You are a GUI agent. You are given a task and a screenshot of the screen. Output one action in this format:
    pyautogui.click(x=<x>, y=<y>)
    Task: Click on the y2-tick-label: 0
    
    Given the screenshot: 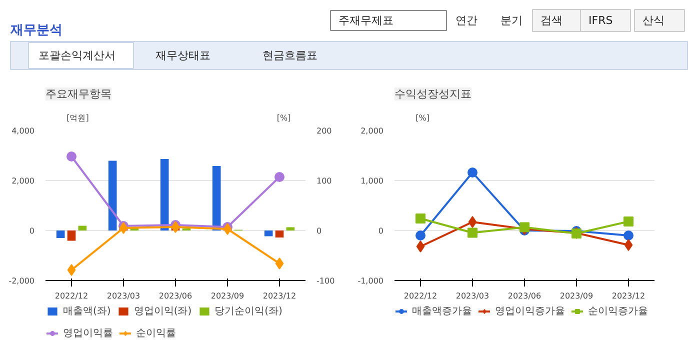 What is the action you would take?
    pyautogui.click(x=319, y=231)
    